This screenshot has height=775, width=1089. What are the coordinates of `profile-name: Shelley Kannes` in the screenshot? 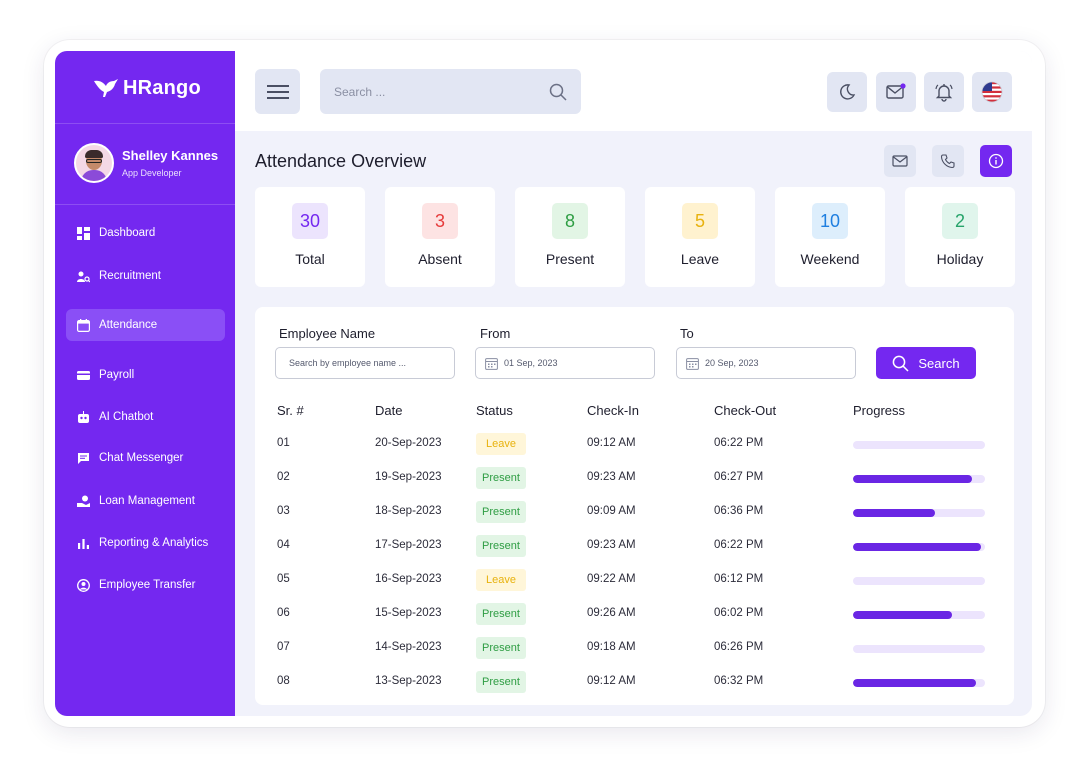 It's located at (170, 155).